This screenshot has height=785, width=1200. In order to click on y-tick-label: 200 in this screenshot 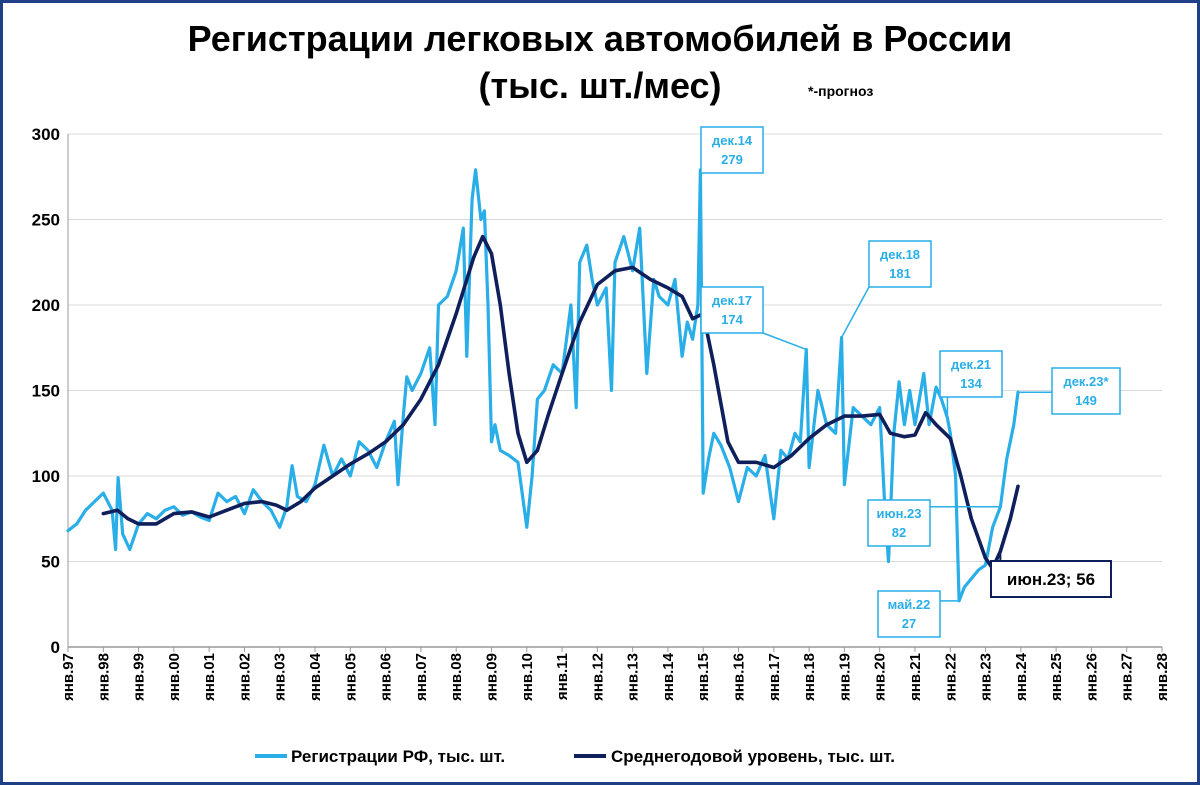, I will do `click(46, 305)`.